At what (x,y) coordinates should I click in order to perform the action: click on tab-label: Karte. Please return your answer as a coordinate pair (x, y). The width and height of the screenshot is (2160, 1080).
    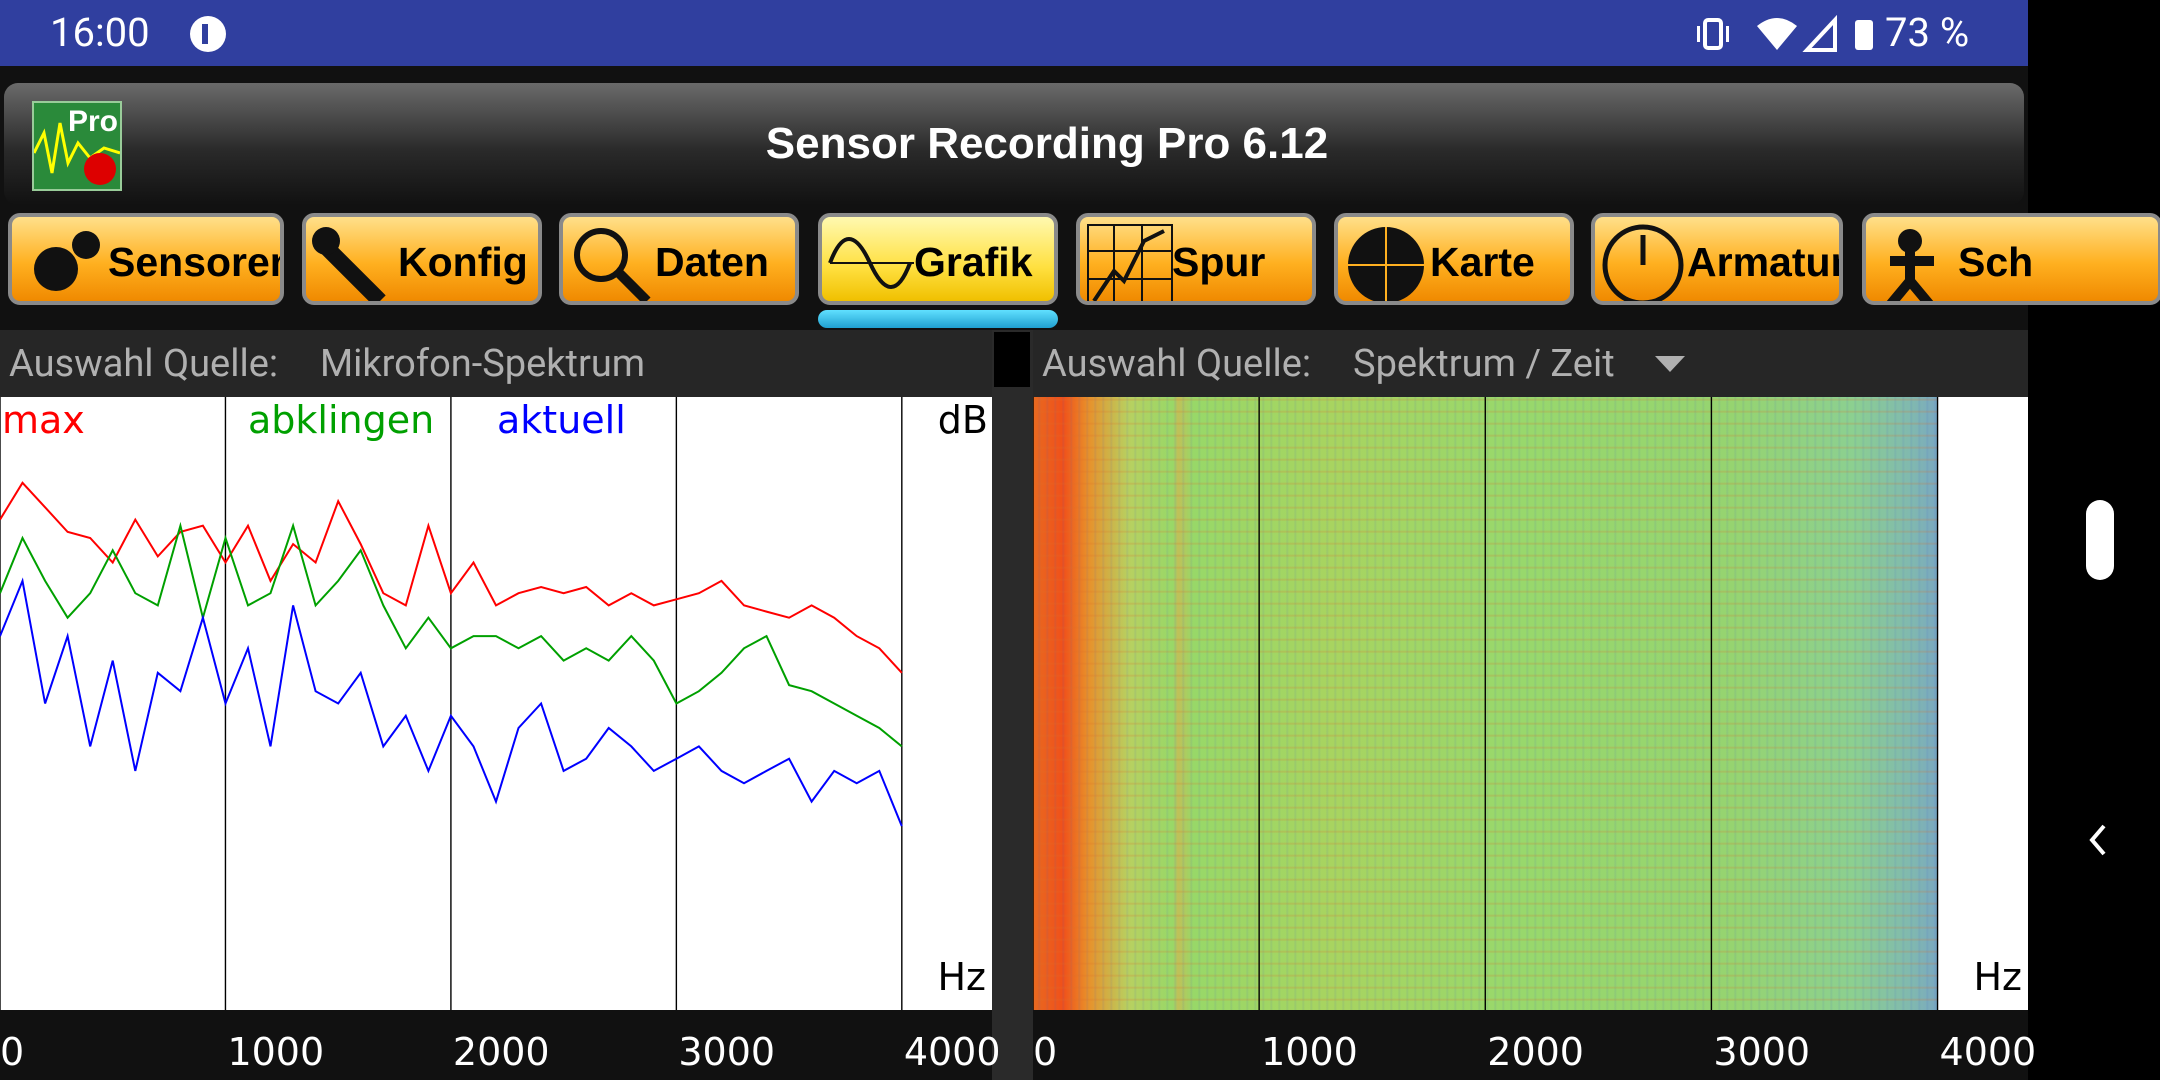
    Looking at the image, I should click on (1482, 262).